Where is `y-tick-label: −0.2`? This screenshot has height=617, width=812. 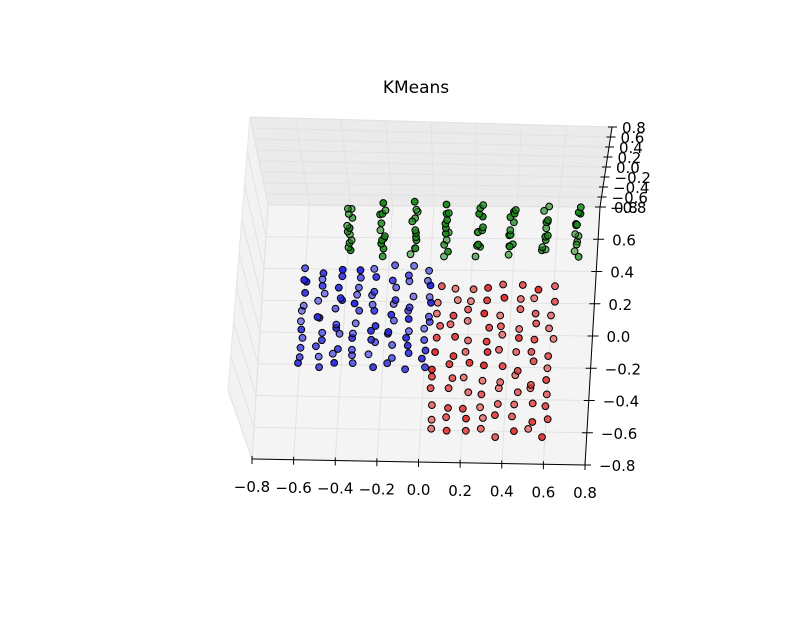
y-tick-label: −0.2 is located at coordinates (623, 369).